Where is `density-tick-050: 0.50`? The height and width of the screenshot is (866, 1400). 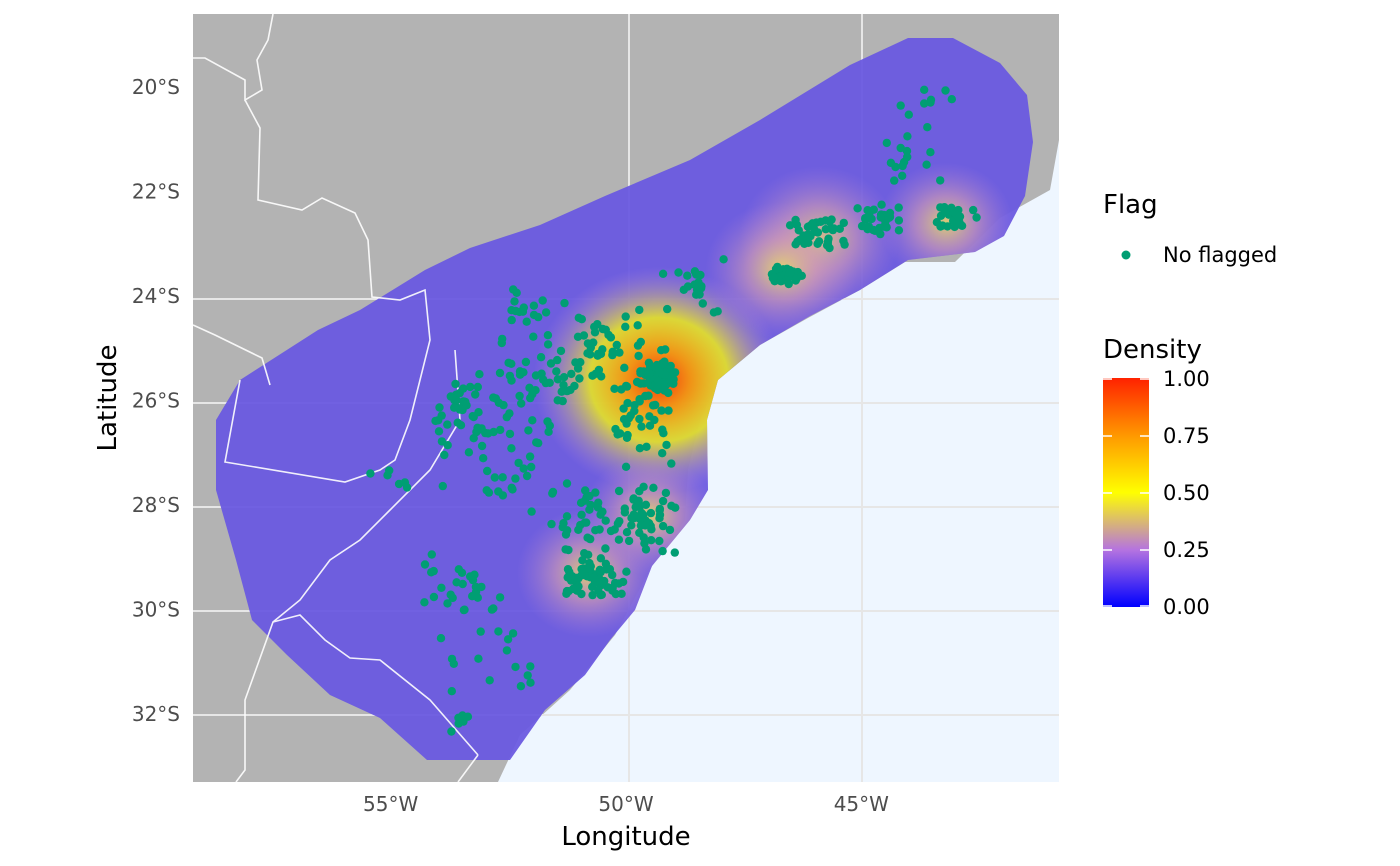 density-tick-050: 0.50 is located at coordinates (1186, 493).